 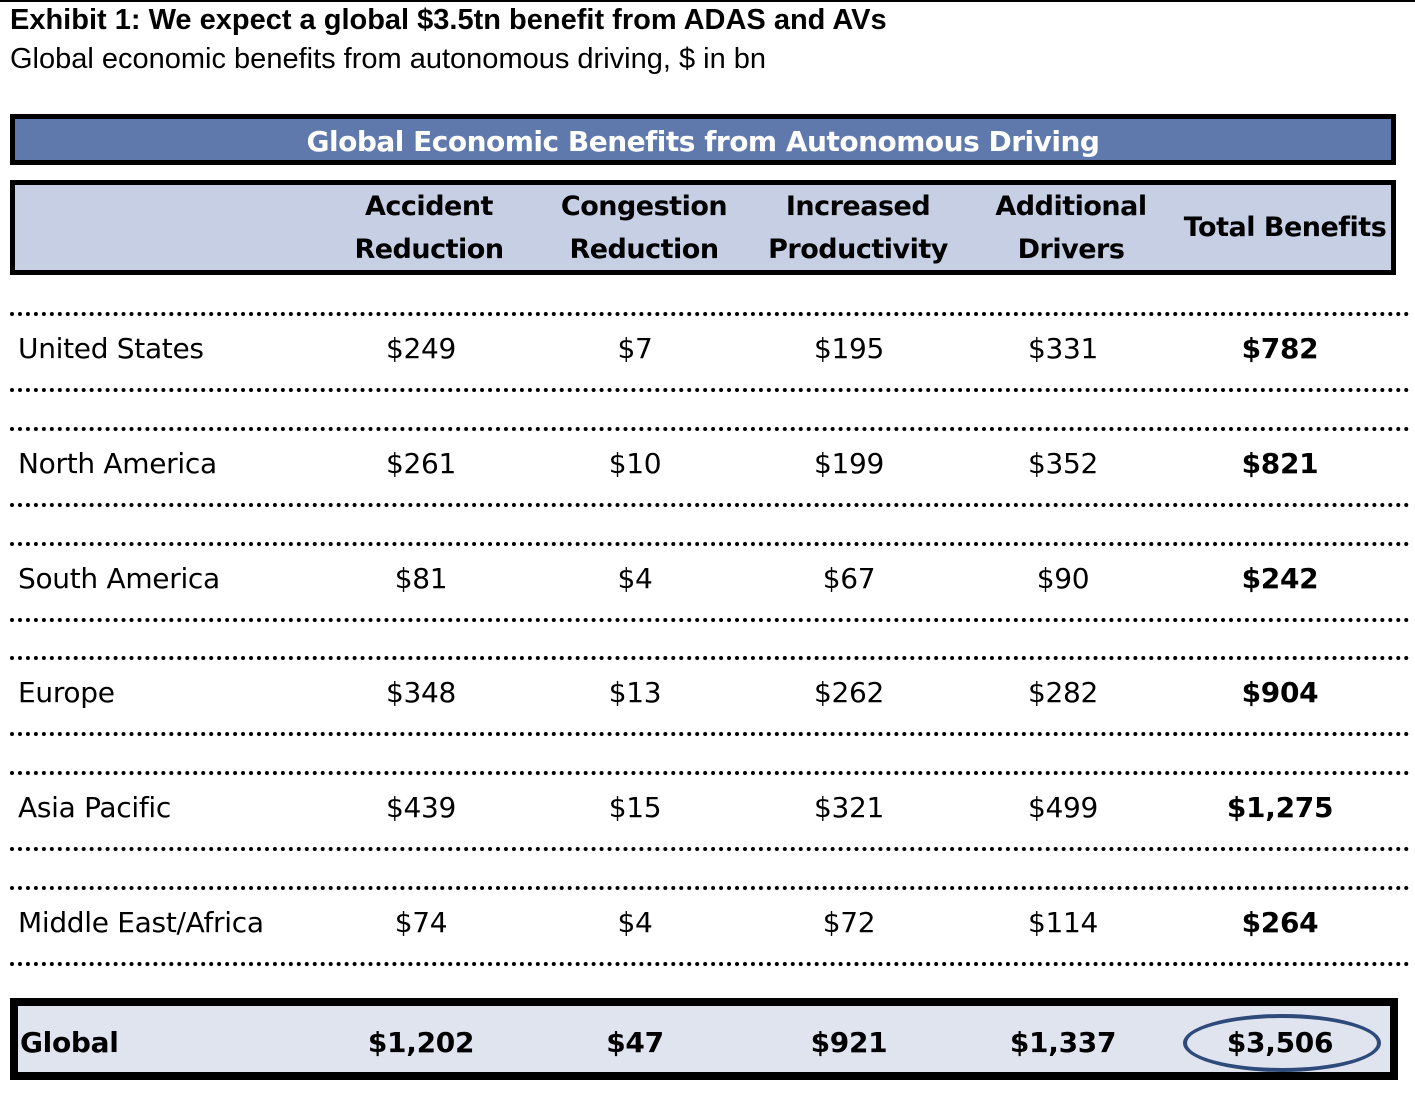 What do you see at coordinates (1063, 1042) in the screenshot?
I see `total-additional-drivers: $1,337` at bounding box center [1063, 1042].